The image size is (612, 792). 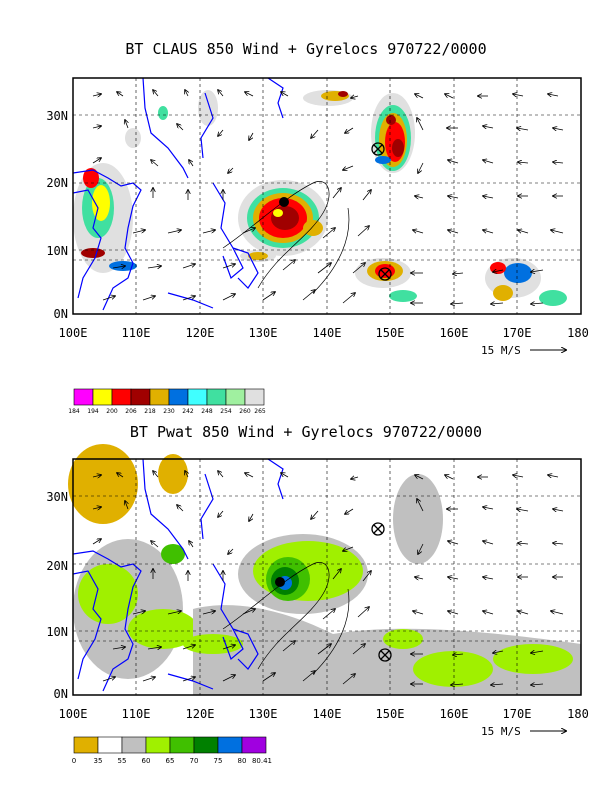 What do you see at coordinates (218, 761) in the screenshot?
I see `panel2-colorbar-tick: 75` at bounding box center [218, 761].